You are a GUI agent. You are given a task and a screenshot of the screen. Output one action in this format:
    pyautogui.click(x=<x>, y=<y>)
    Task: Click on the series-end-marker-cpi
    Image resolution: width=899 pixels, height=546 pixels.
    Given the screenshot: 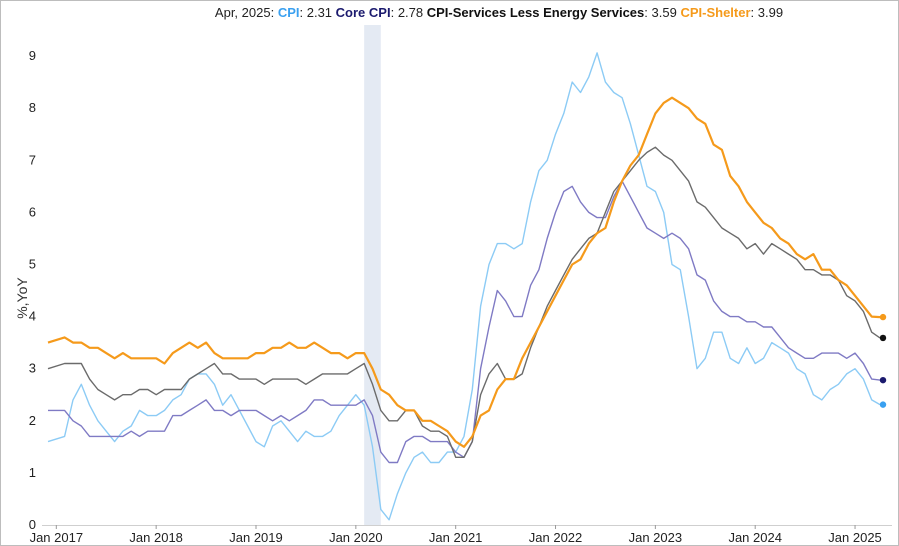 What is the action you would take?
    pyautogui.click(x=883, y=404)
    